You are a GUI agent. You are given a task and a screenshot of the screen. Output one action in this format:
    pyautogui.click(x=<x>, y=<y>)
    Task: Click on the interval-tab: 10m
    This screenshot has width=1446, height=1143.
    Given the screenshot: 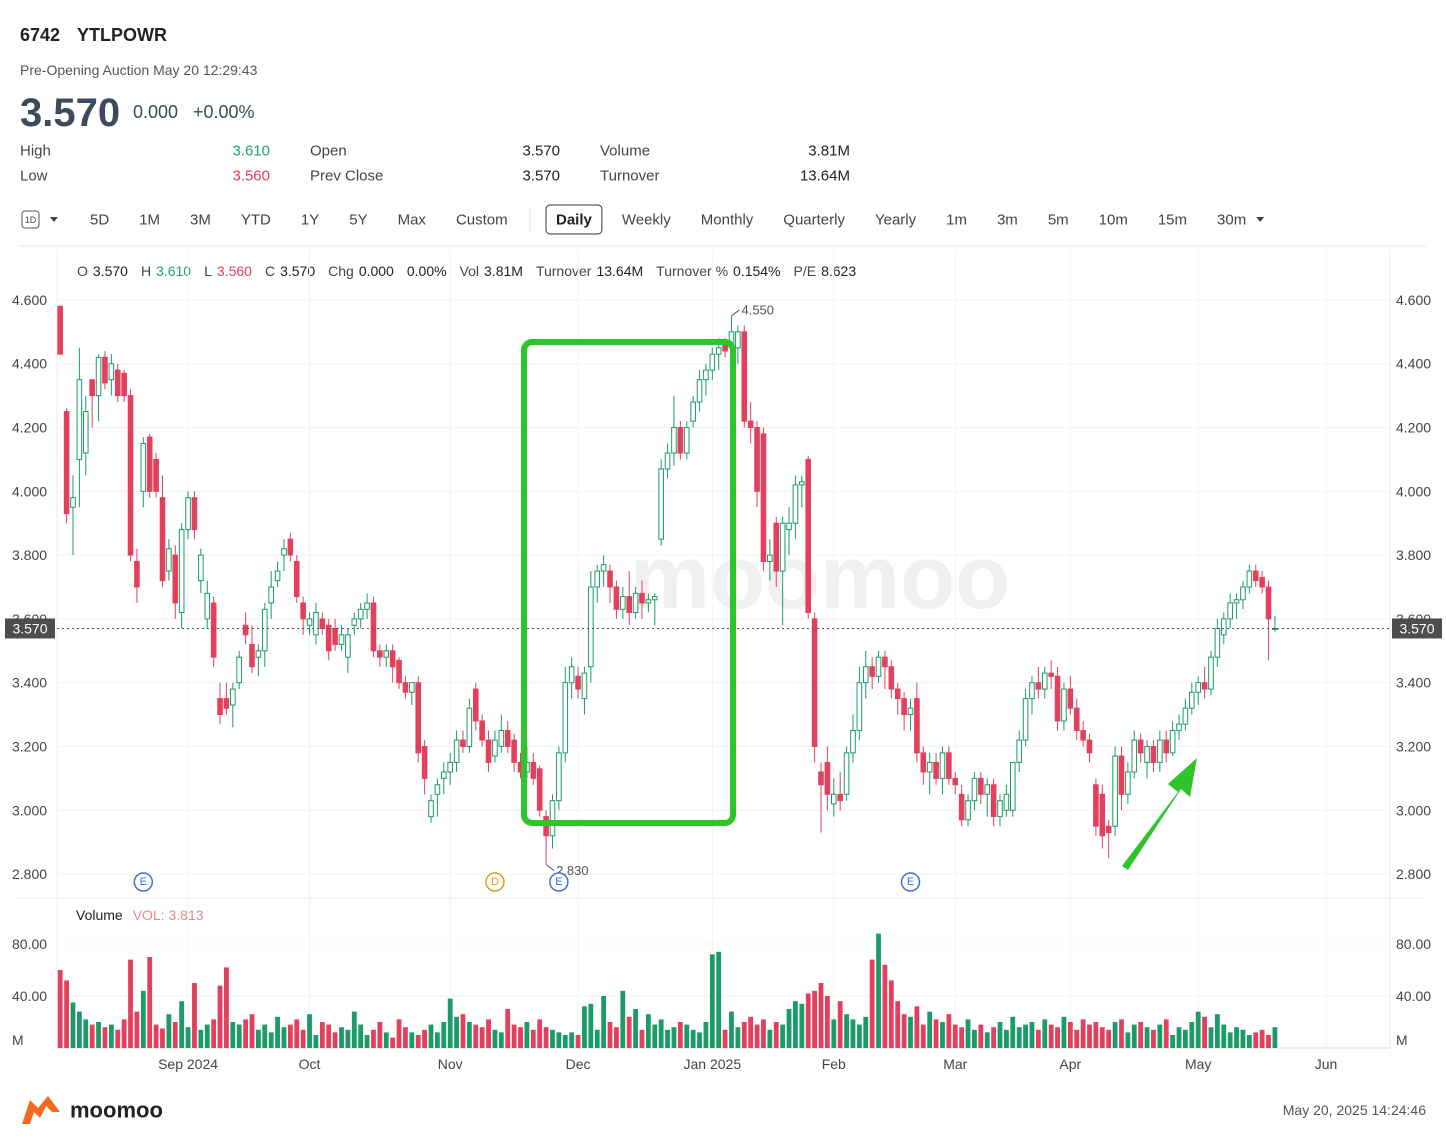 What is the action you would take?
    pyautogui.click(x=1113, y=220)
    